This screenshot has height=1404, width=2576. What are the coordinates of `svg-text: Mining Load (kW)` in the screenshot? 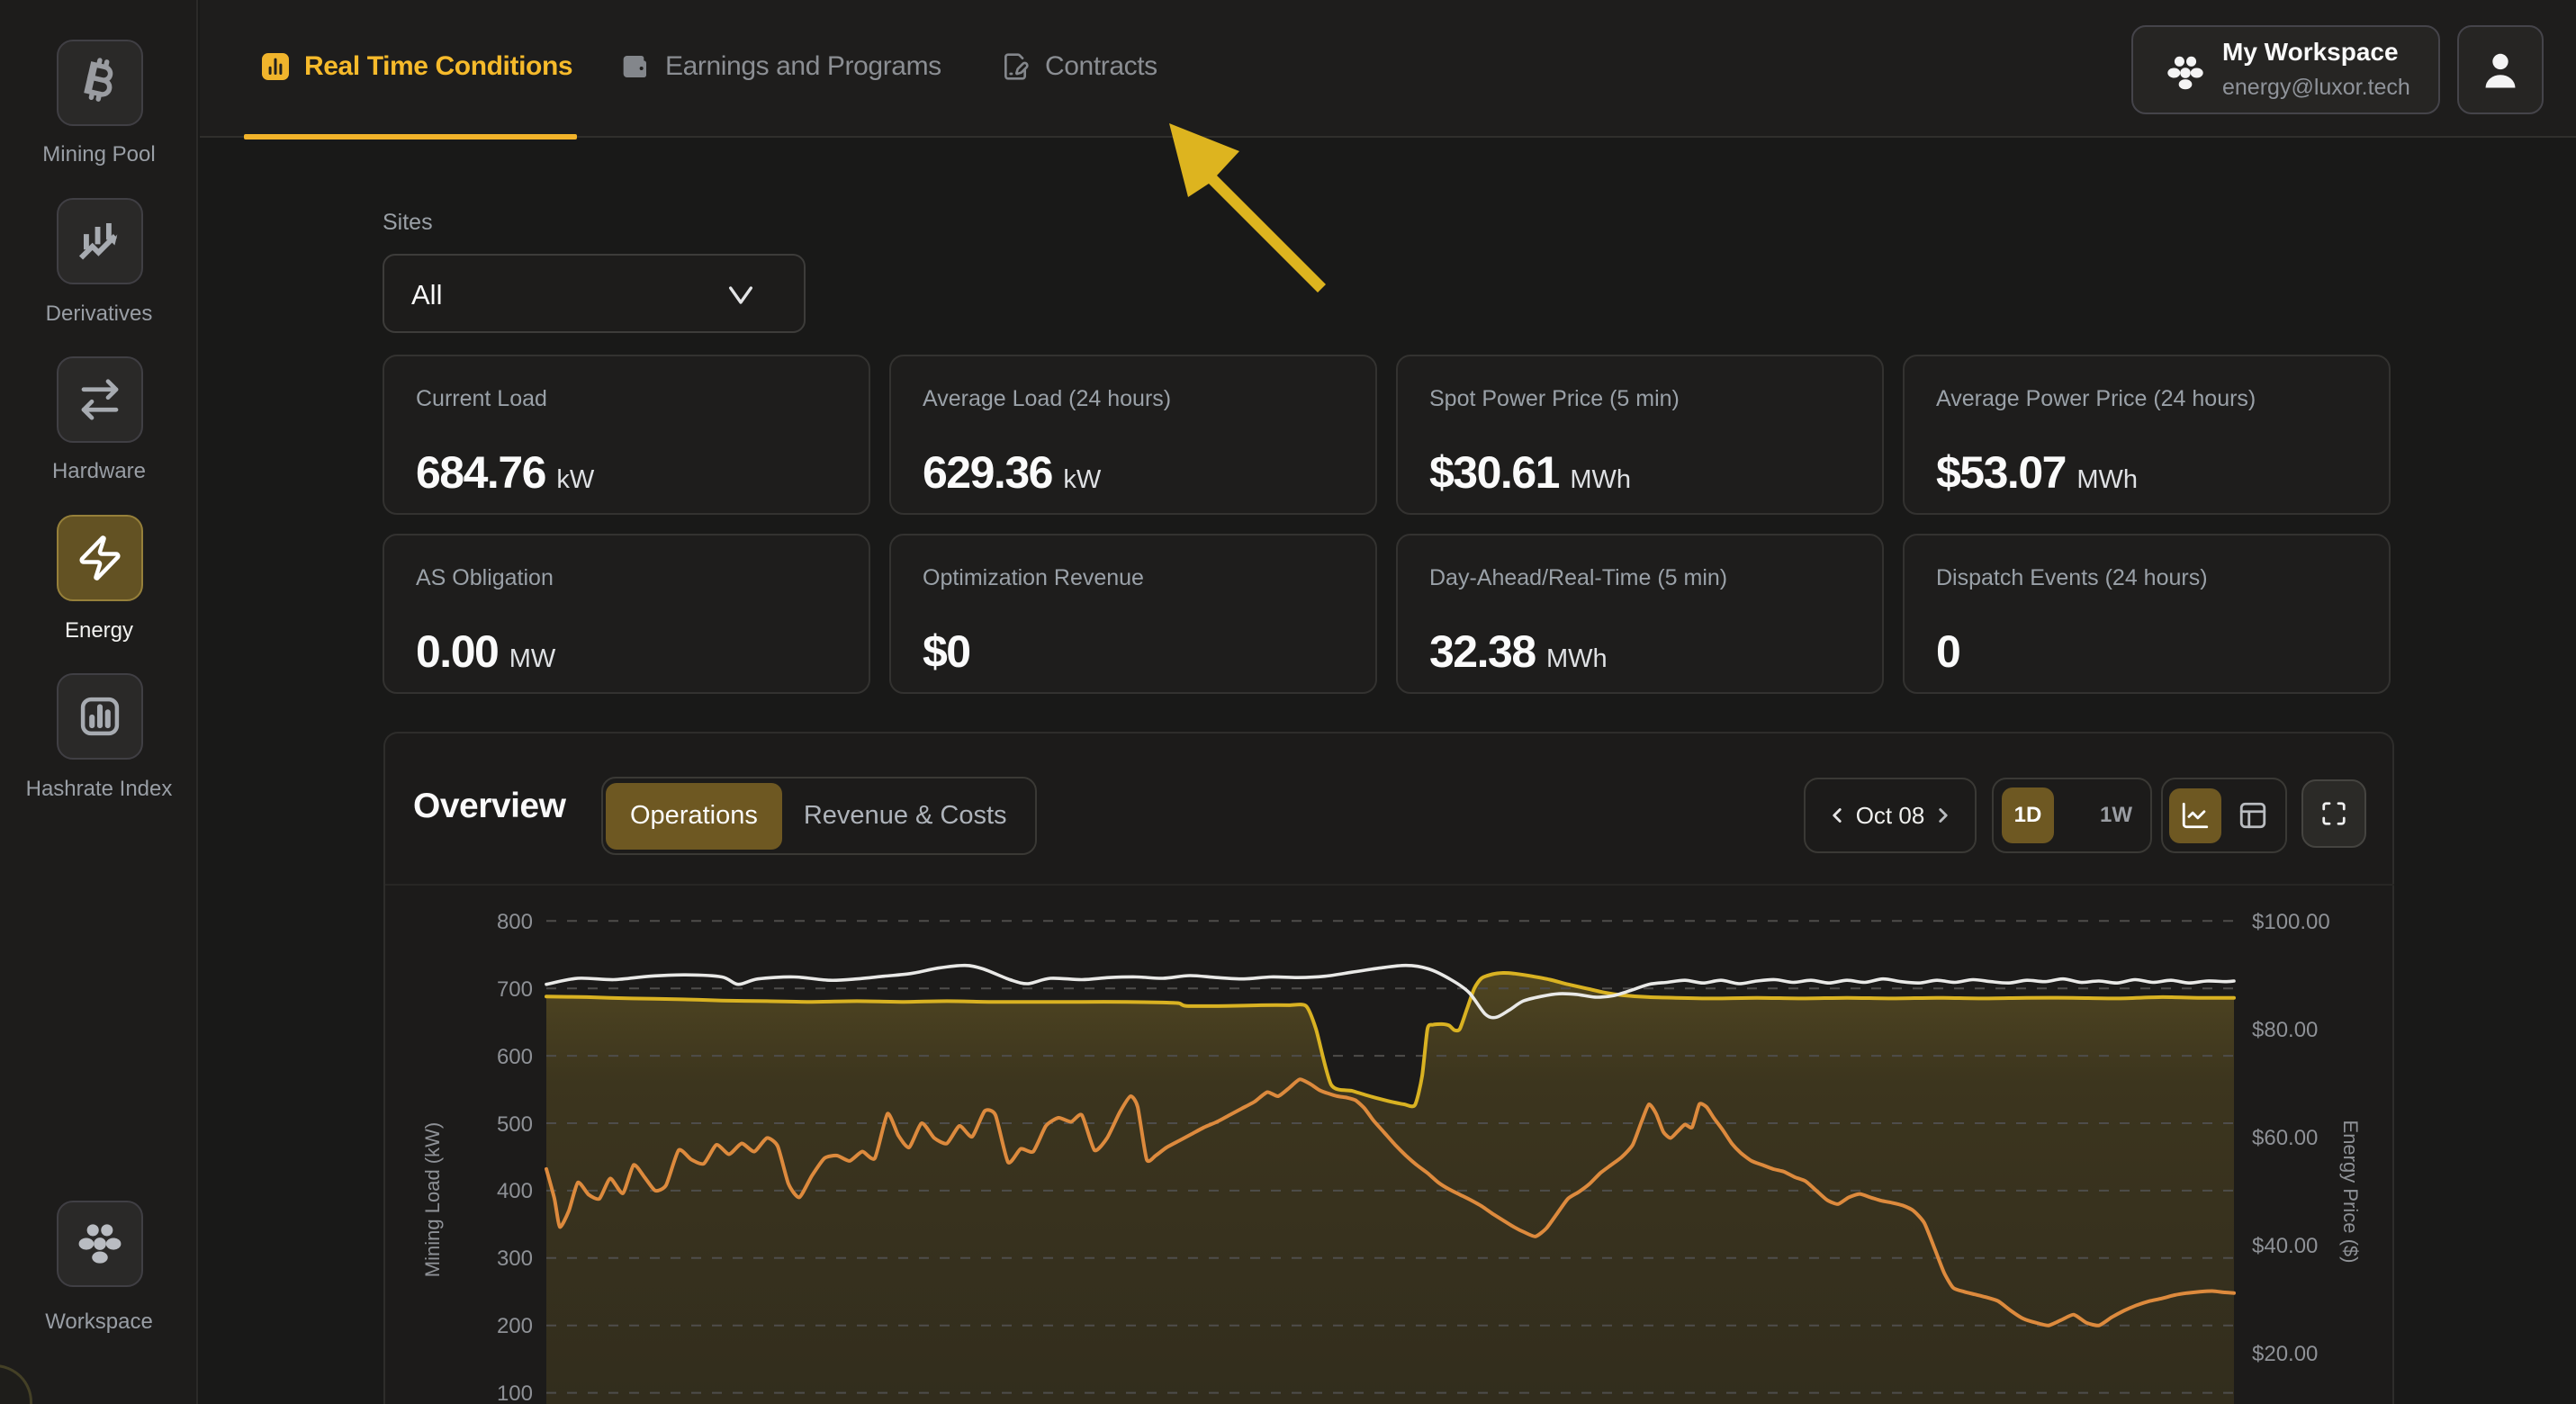 It's located at (432, 1199).